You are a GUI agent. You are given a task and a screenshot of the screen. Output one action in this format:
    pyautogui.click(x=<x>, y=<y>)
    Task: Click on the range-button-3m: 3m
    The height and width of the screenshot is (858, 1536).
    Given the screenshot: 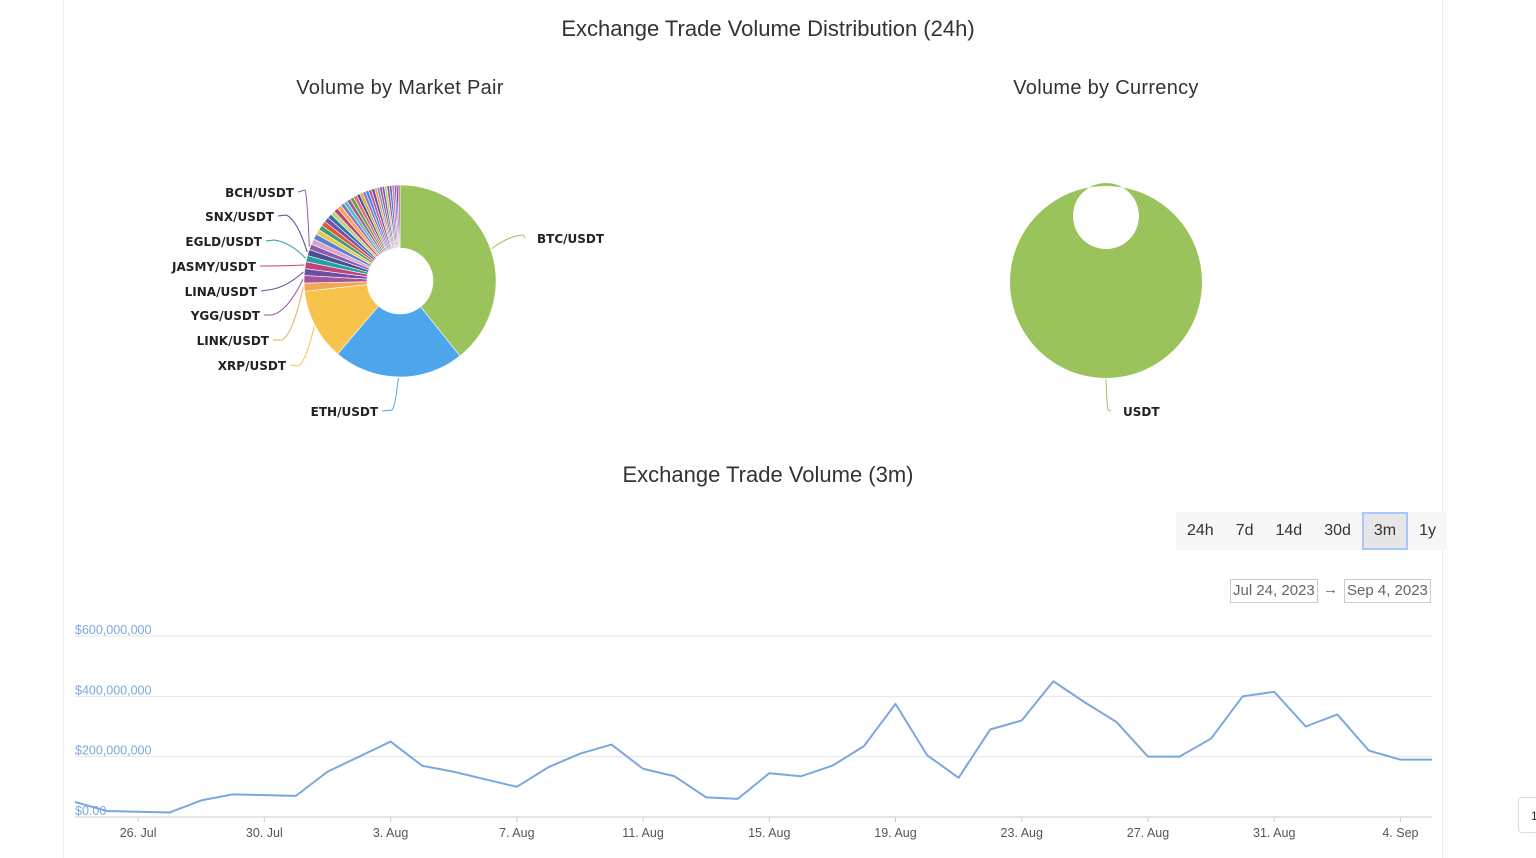 What is the action you would take?
    pyautogui.click(x=1385, y=531)
    